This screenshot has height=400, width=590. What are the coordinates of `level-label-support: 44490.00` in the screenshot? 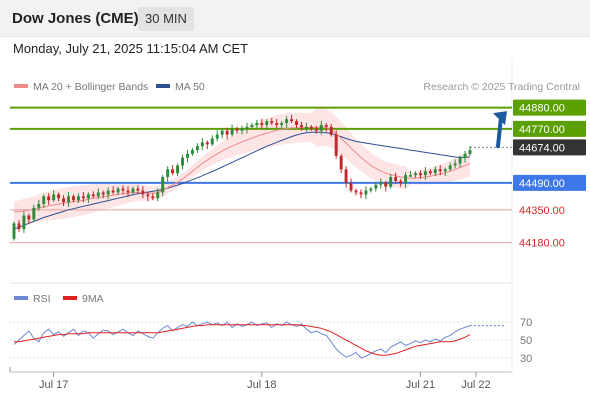 It's located at (542, 184).